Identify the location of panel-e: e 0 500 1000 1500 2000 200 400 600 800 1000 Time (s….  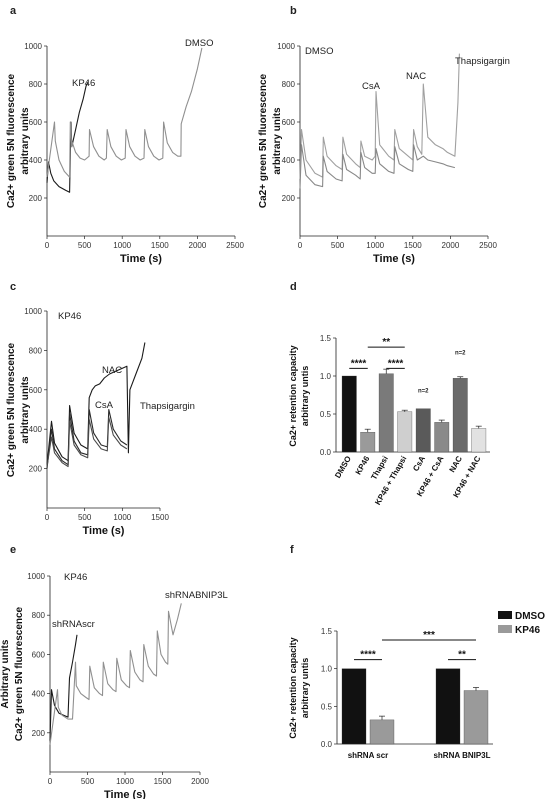
(114, 671).